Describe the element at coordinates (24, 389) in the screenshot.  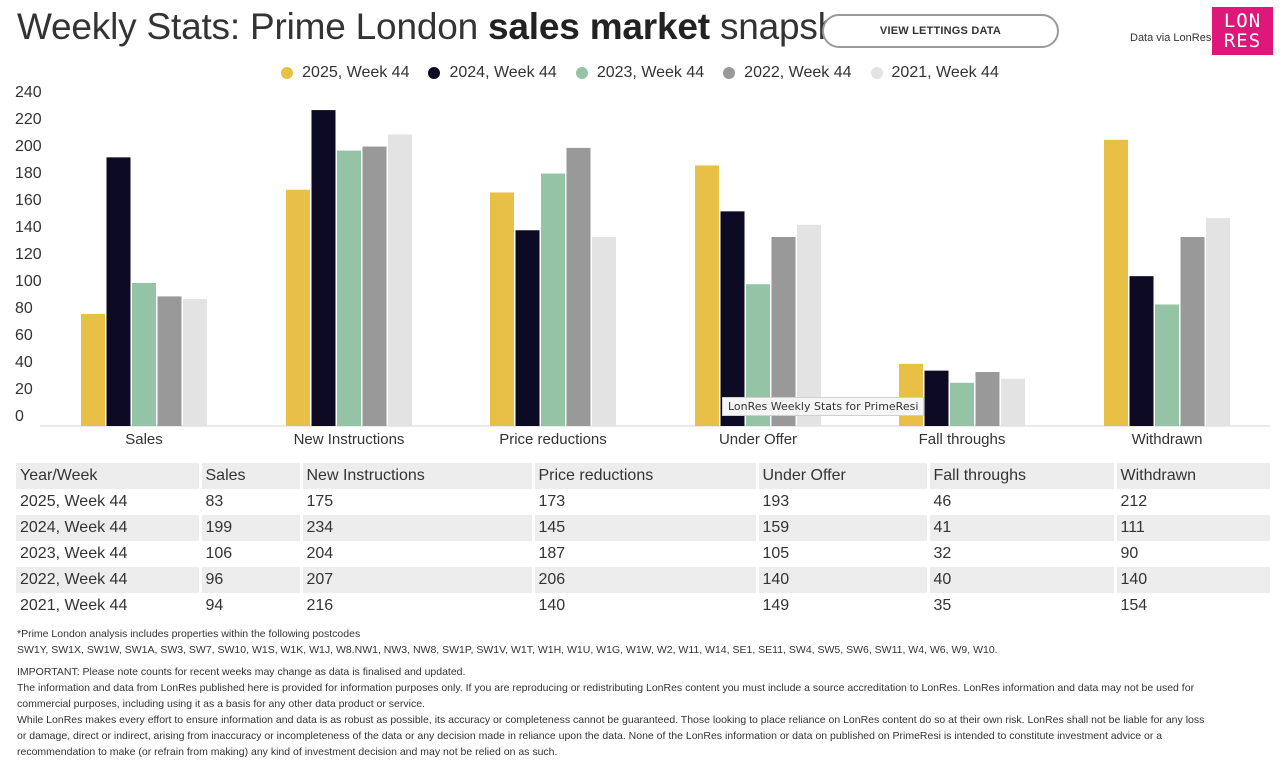
I see `y-tick-label: 20` at that location.